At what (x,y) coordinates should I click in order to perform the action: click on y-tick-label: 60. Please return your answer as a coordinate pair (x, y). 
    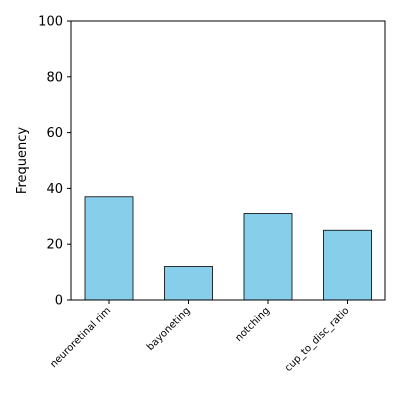
    Looking at the image, I should click on (54, 133).